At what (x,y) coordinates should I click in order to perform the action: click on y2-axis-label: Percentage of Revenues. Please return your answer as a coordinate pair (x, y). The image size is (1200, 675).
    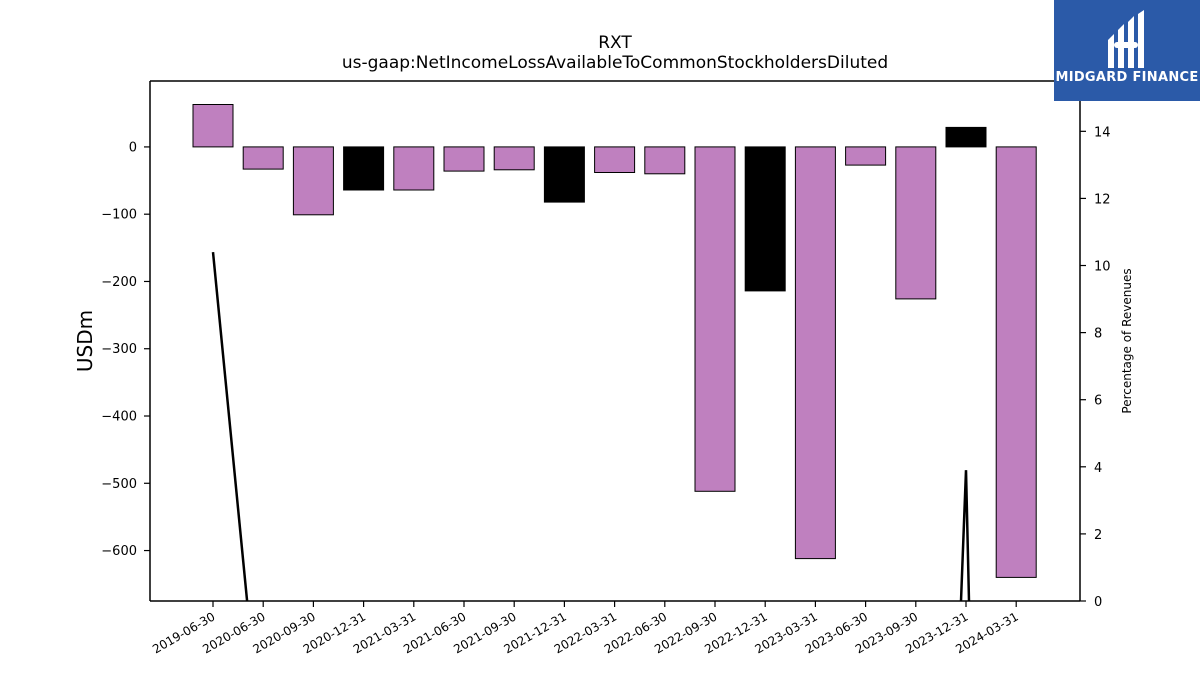
    Looking at the image, I should click on (1127, 340).